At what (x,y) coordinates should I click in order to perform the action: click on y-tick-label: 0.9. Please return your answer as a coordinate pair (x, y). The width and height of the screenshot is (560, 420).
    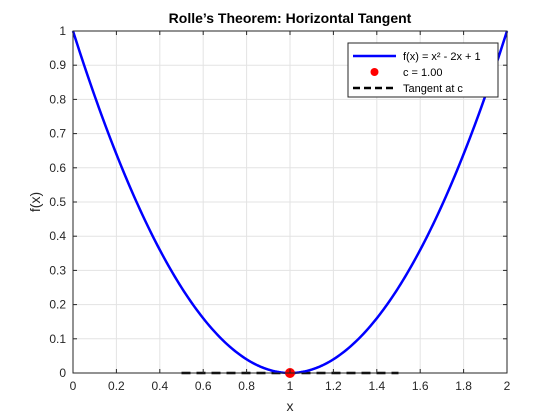
    Looking at the image, I should click on (57, 65).